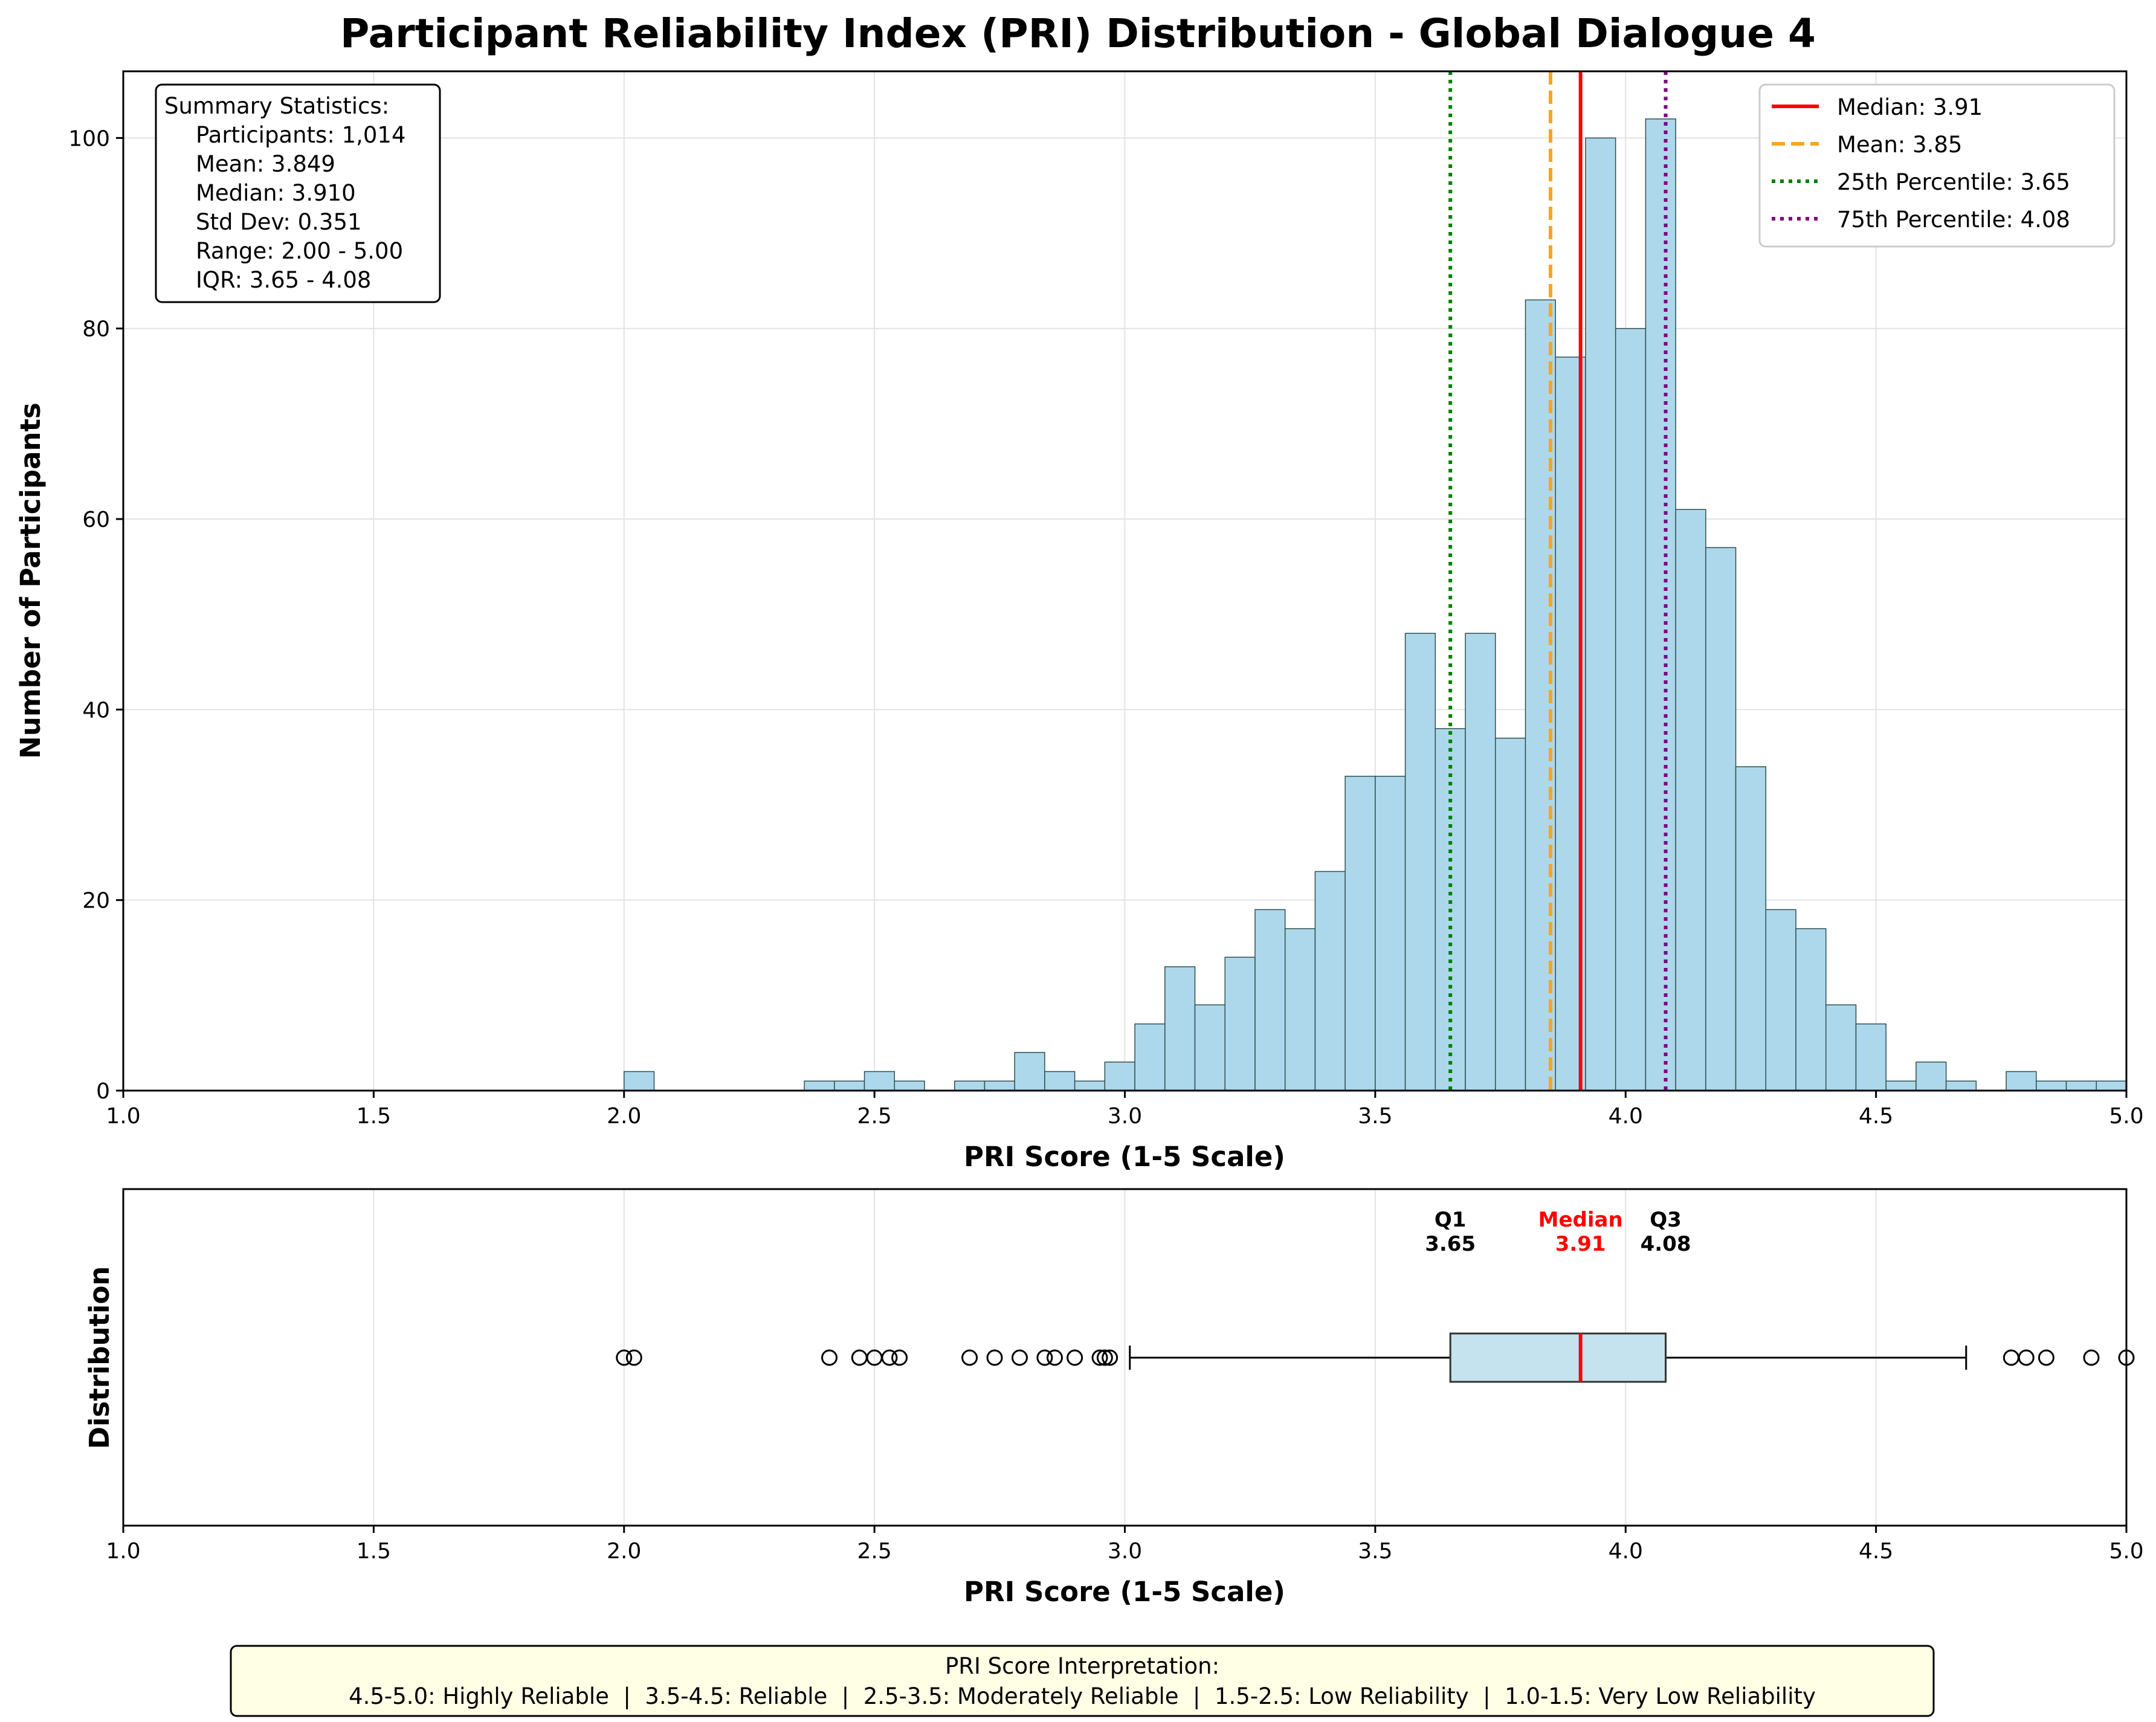 This screenshot has width=2156, height=1722. Describe the element at coordinates (31, 580) in the screenshot. I see `histogram-y-label: Number of Participants` at that location.